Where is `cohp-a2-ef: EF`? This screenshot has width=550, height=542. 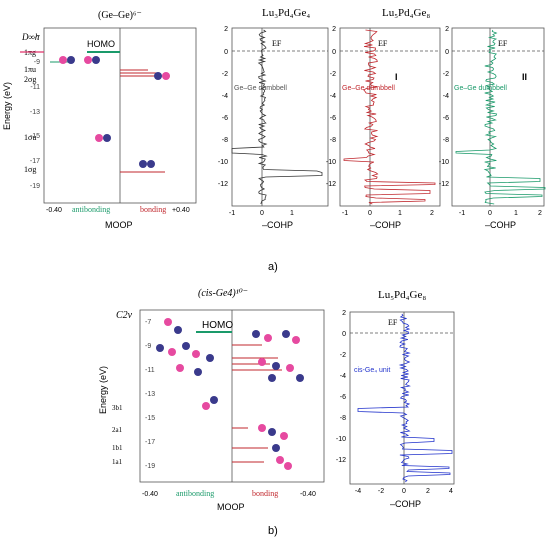 cohp-a2-ef: EF is located at coordinates (383, 43).